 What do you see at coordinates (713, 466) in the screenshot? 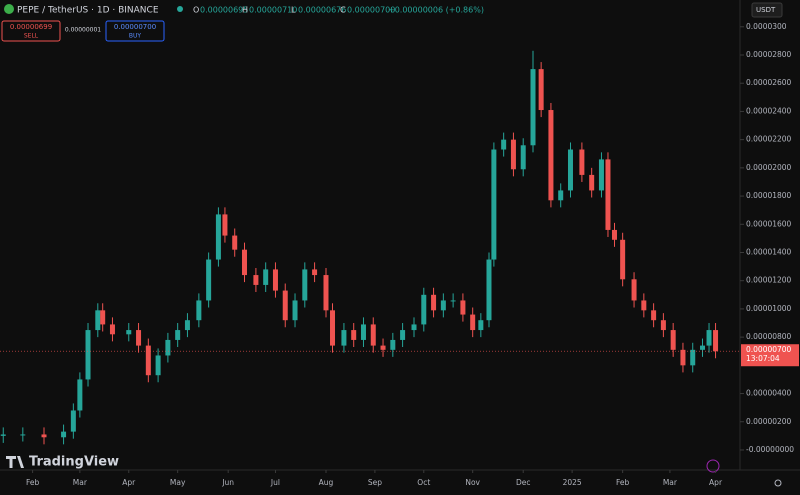
I see `alert-icon` at bounding box center [713, 466].